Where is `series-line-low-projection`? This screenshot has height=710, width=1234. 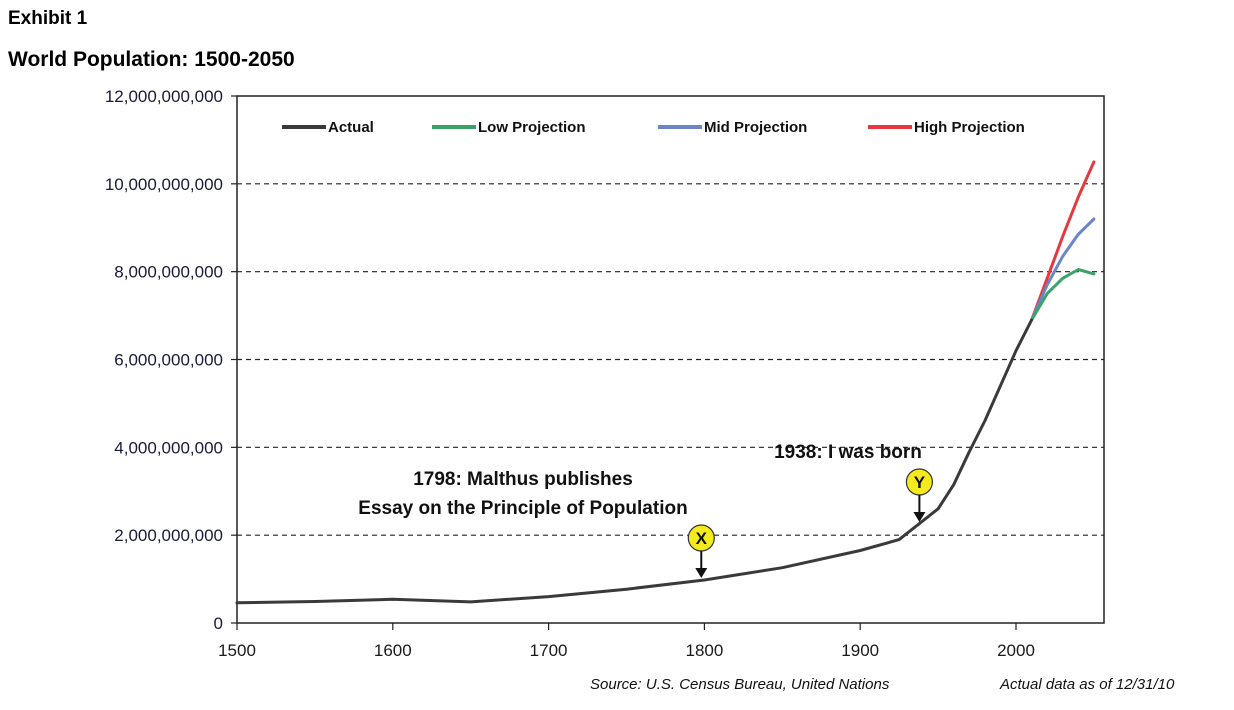 series-line-low-projection is located at coordinates (1063, 295).